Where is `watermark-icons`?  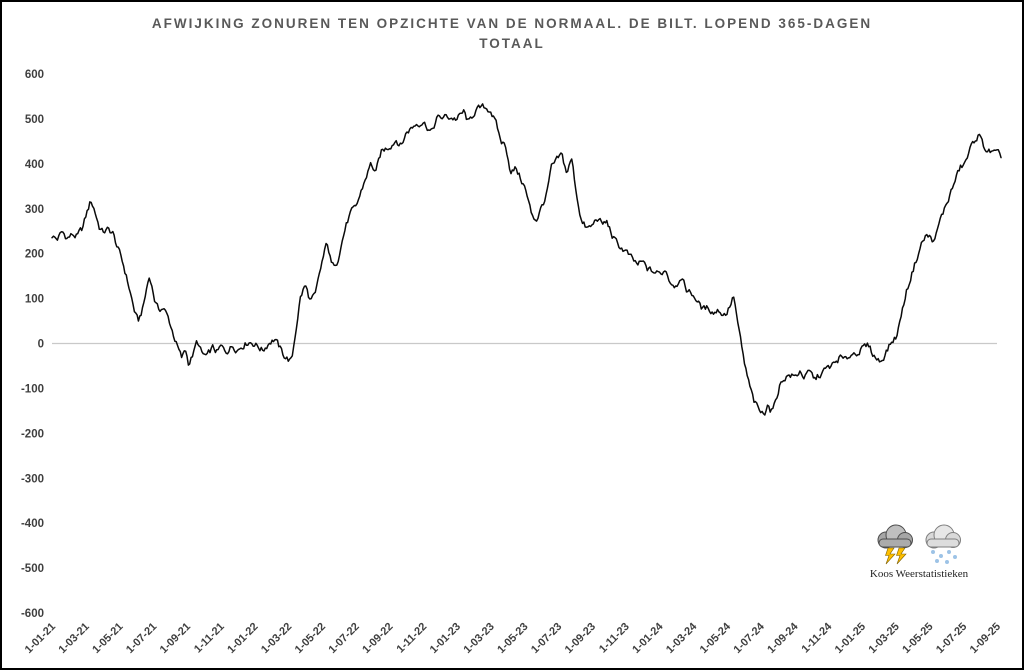
watermark-icons is located at coordinates (919, 545).